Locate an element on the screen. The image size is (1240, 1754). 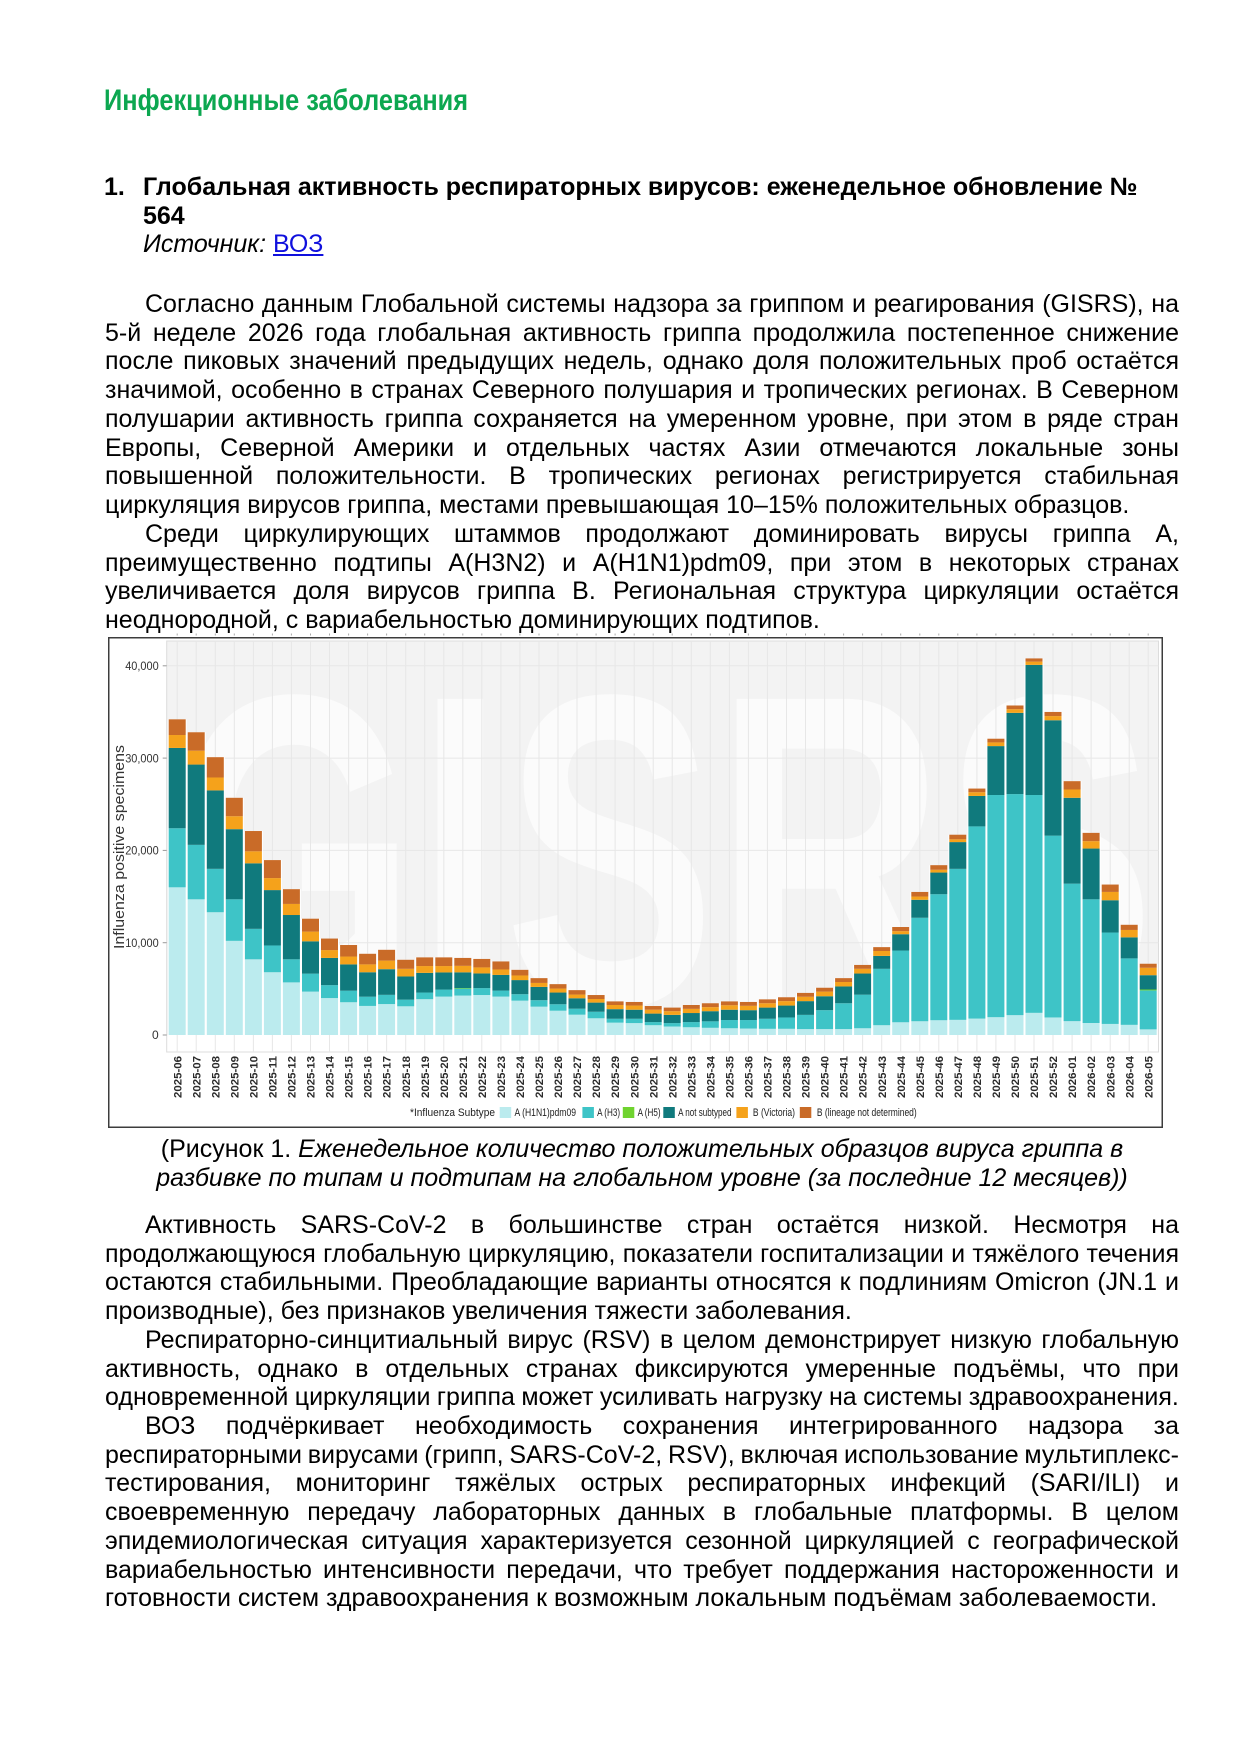
svg-text: 2026-01 is located at coordinates (1073, 1077).